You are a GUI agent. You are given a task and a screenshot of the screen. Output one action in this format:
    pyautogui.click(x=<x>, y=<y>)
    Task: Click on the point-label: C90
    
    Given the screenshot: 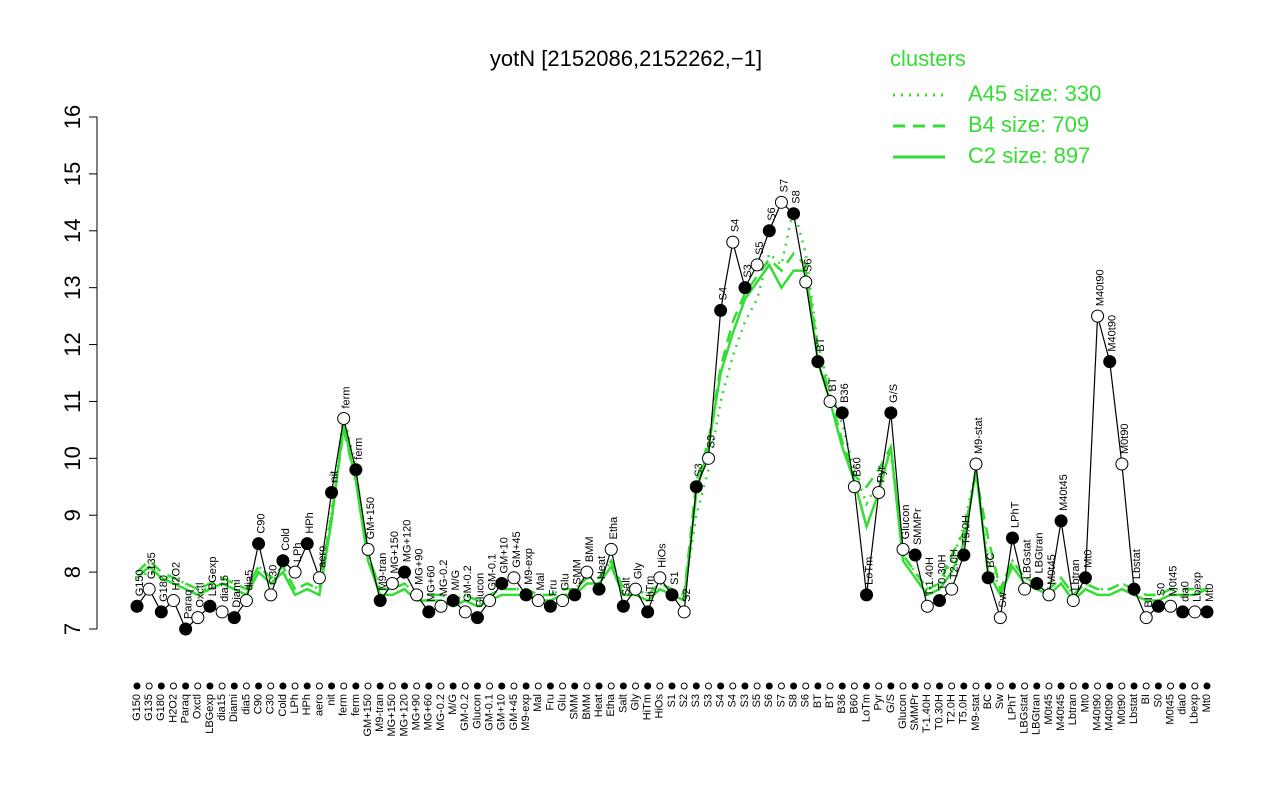 What is the action you would take?
    pyautogui.click(x=261, y=523)
    